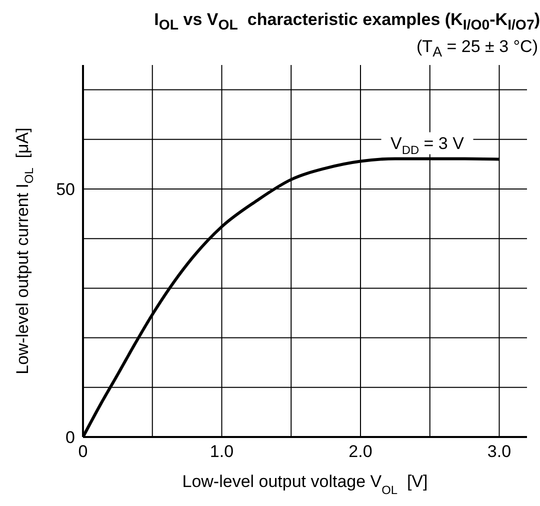 The height and width of the screenshot is (506, 540). I want to click on x-tick-label: 0, so click(83, 452).